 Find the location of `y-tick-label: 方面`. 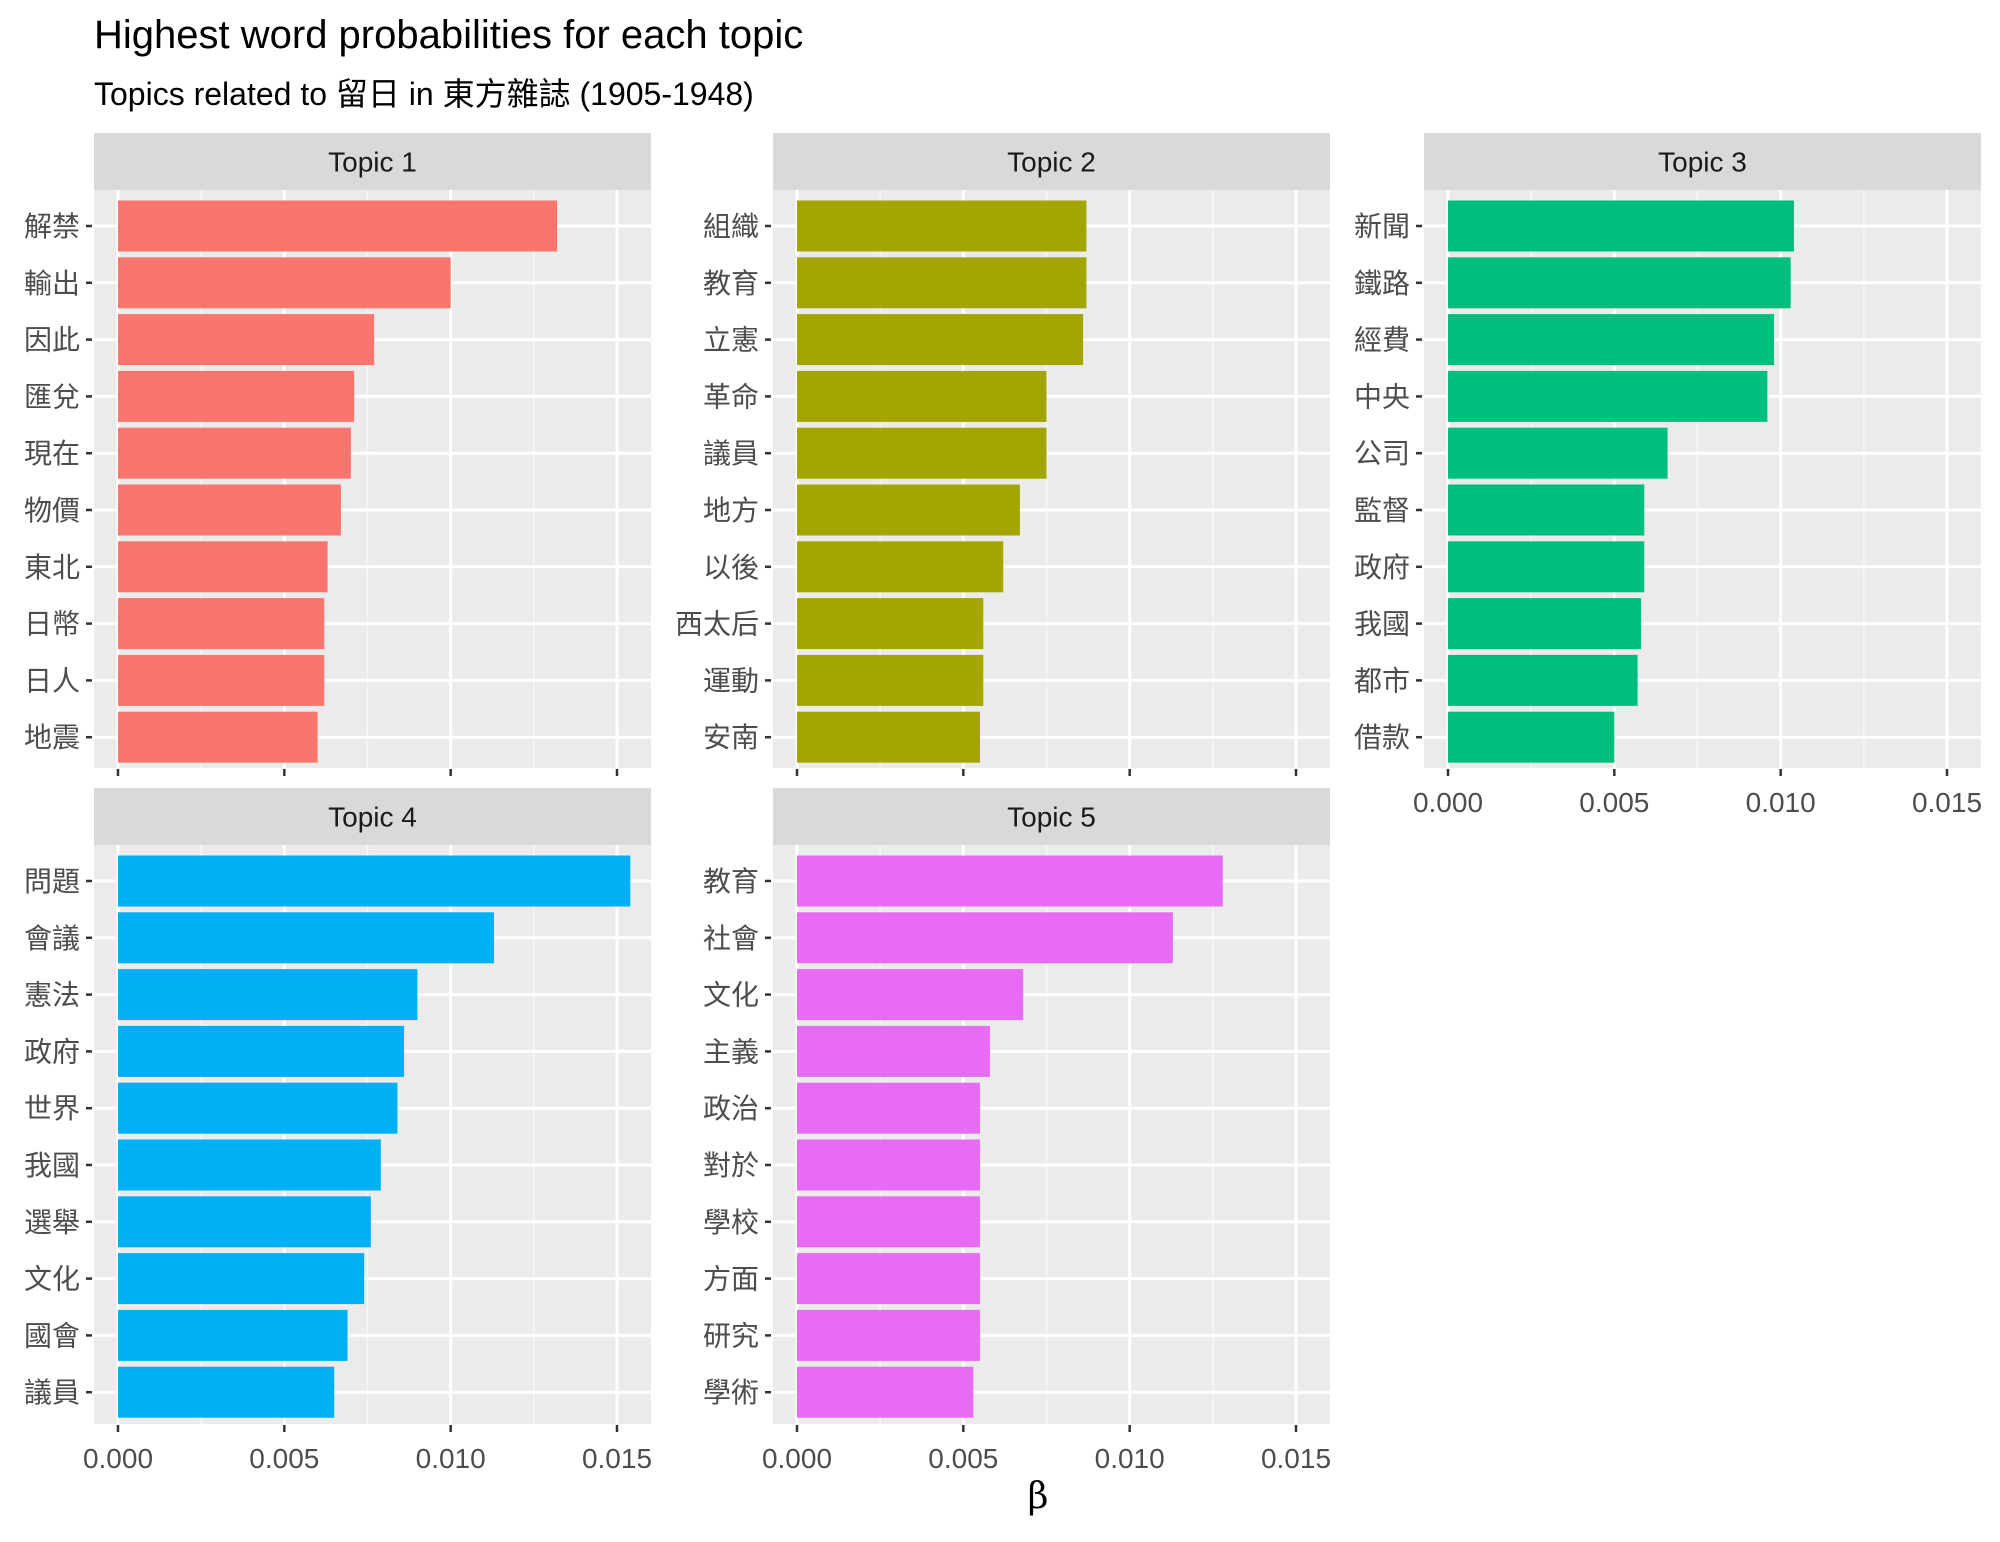

y-tick-label: 方面 is located at coordinates (731, 1279).